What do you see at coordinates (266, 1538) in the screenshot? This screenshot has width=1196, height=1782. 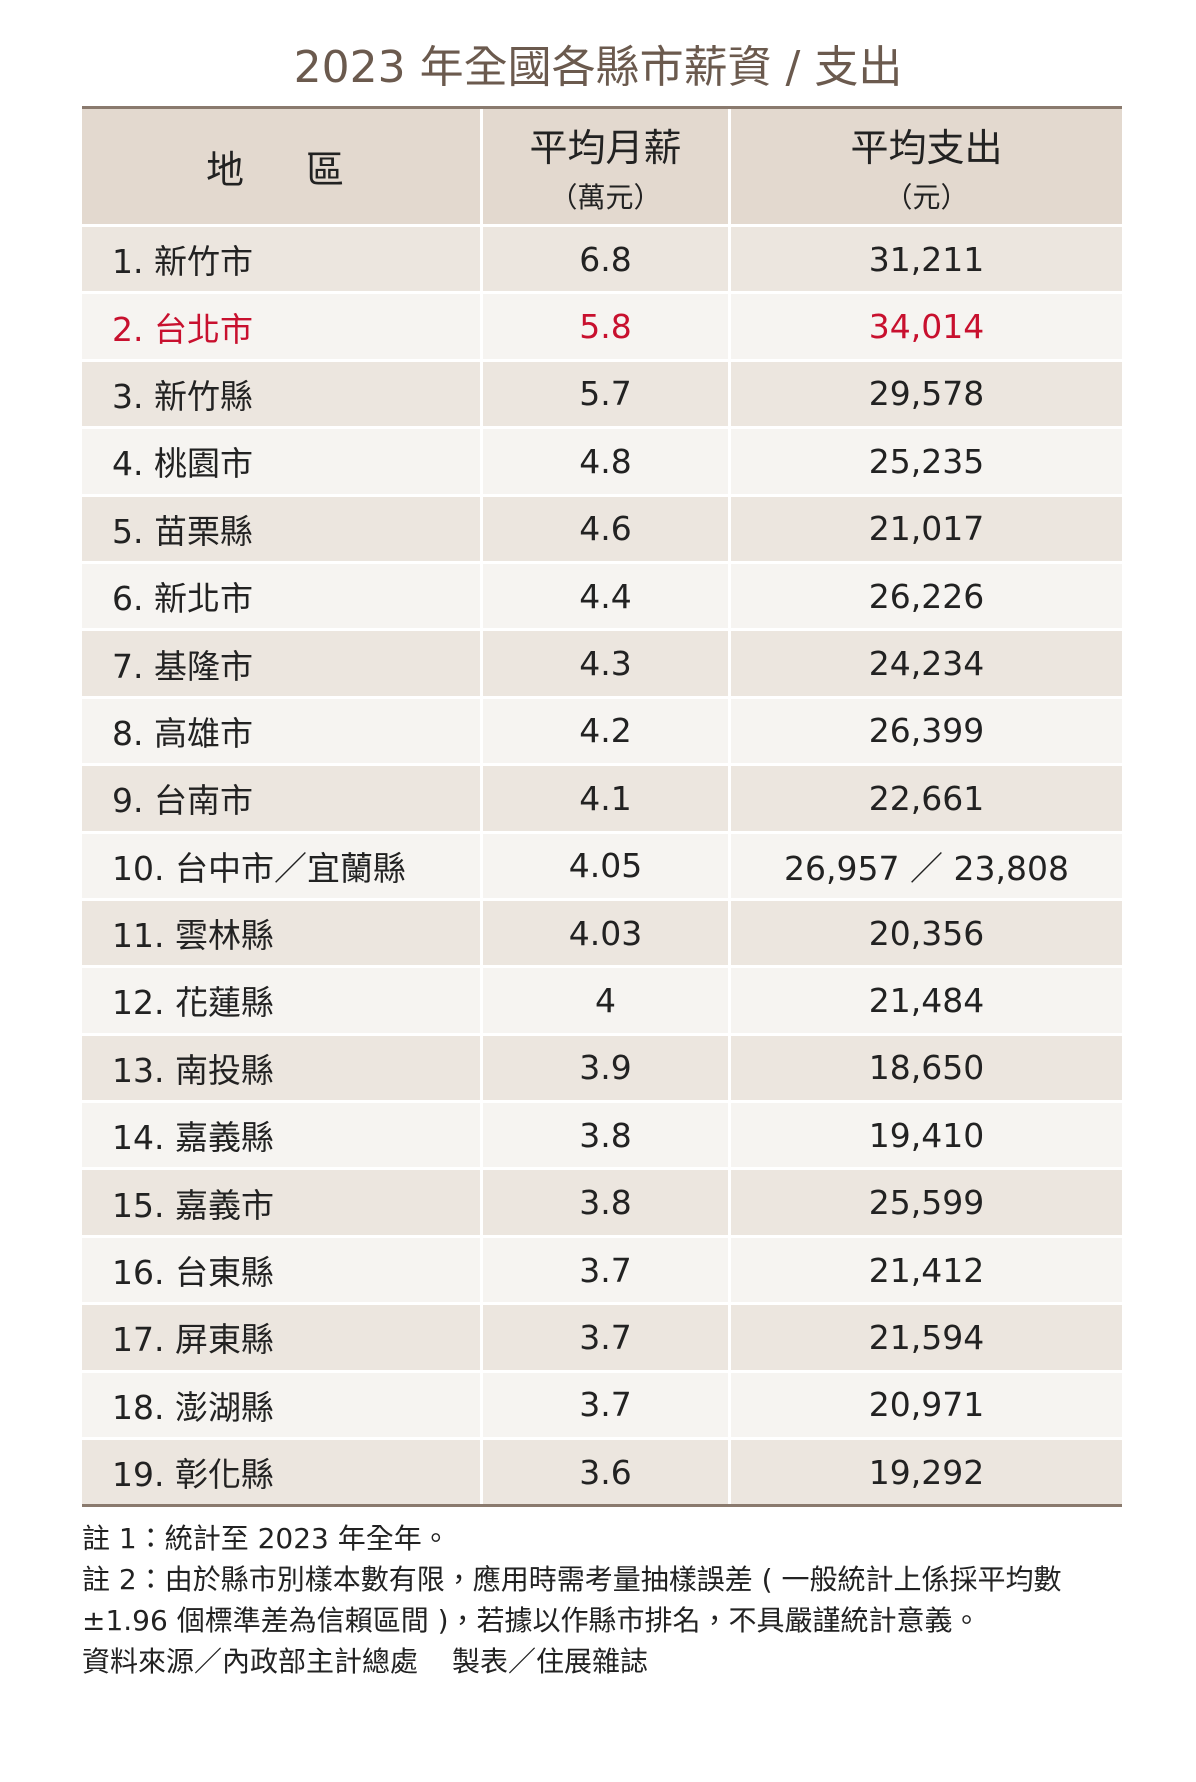 I see `note: 註 1：統計至 2023 年全年。` at bounding box center [266, 1538].